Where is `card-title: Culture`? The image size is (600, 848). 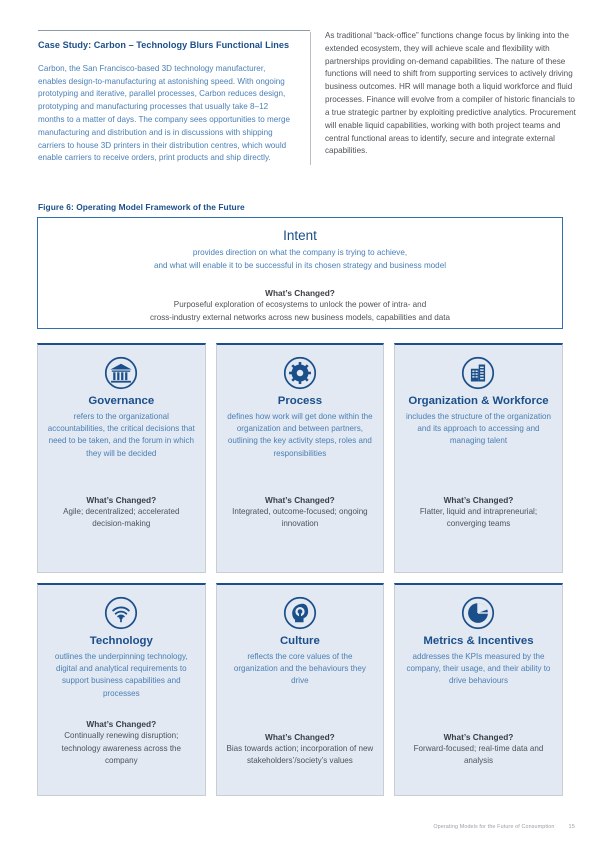 card-title: Culture is located at coordinates (299, 641).